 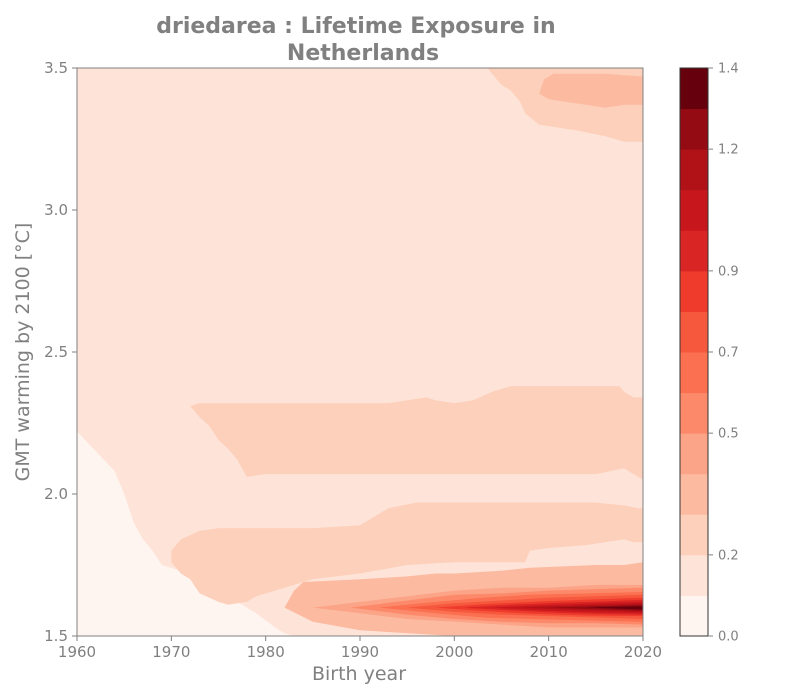 I want to click on x-axis-label: Birth year, so click(x=359, y=674).